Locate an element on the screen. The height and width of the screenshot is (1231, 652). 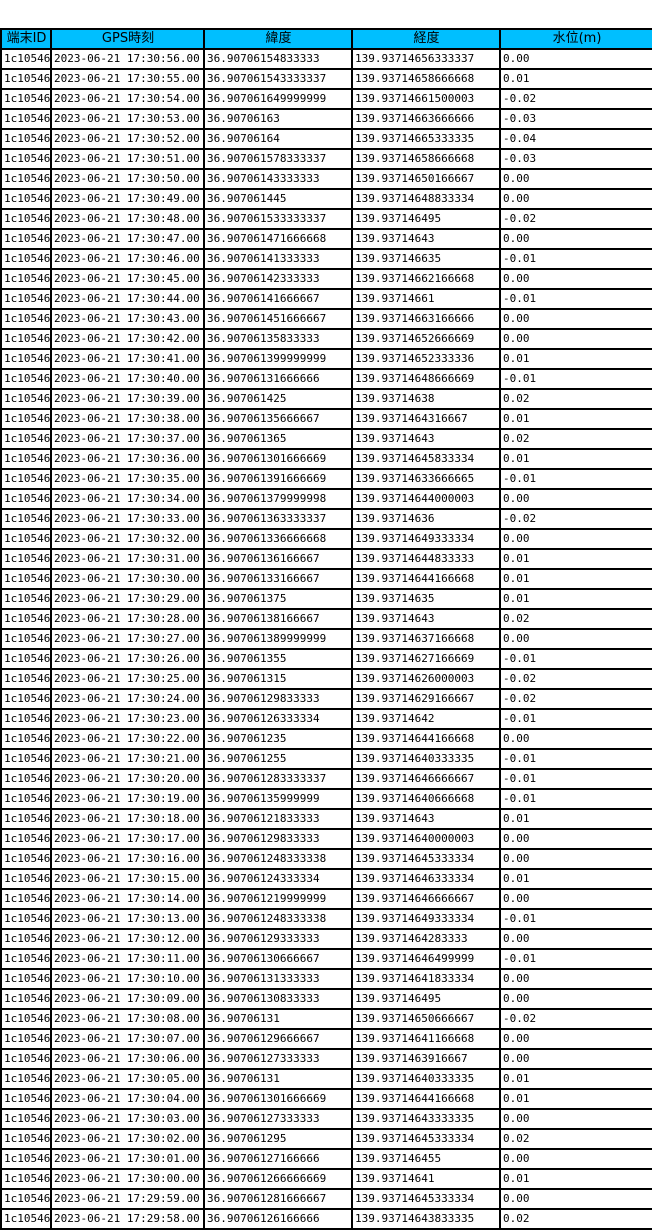
cell-latitude: 36.90706164 is located at coordinates (278, 139).